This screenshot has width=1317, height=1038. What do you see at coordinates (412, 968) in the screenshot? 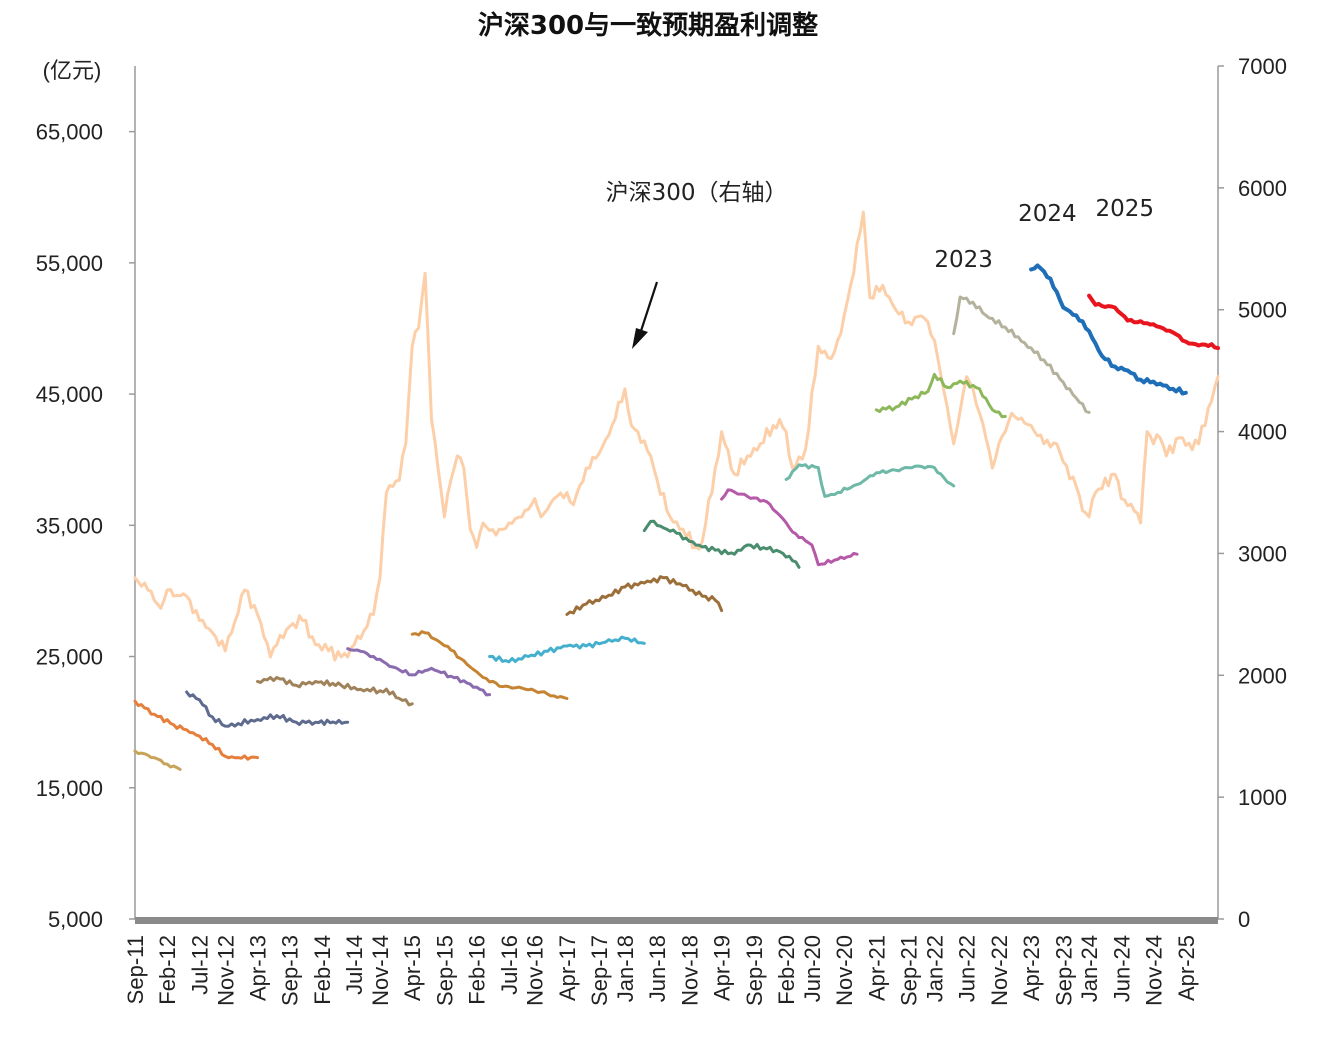
I see `x-tick-label: Apr-15` at bounding box center [412, 968].